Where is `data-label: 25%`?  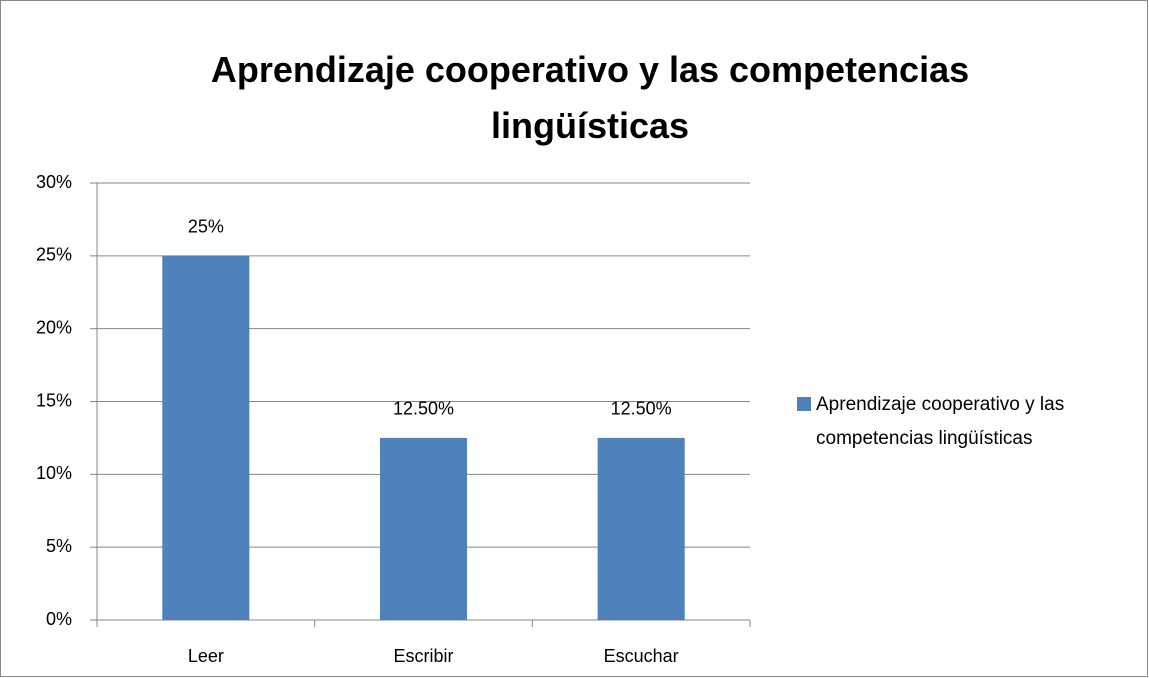 data-label: 25% is located at coordinates (206, 227).